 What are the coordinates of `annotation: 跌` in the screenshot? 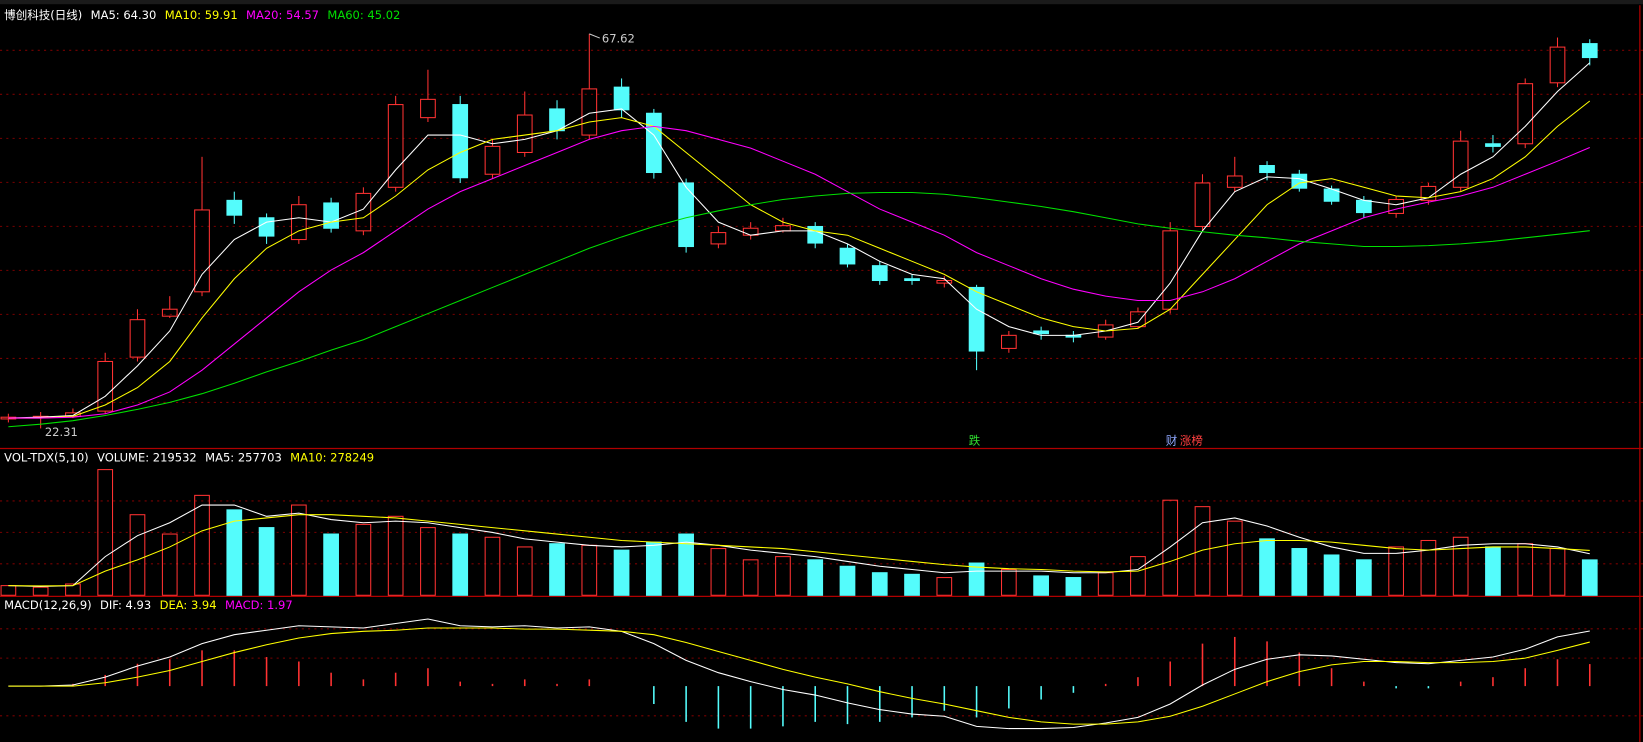 It's located at (975, 441).